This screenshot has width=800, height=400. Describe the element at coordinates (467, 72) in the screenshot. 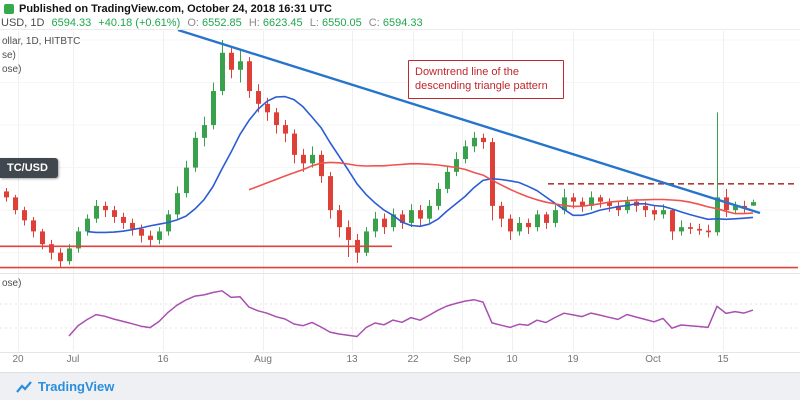

I see `annotation-line1: Downtrend line of the` at that location.